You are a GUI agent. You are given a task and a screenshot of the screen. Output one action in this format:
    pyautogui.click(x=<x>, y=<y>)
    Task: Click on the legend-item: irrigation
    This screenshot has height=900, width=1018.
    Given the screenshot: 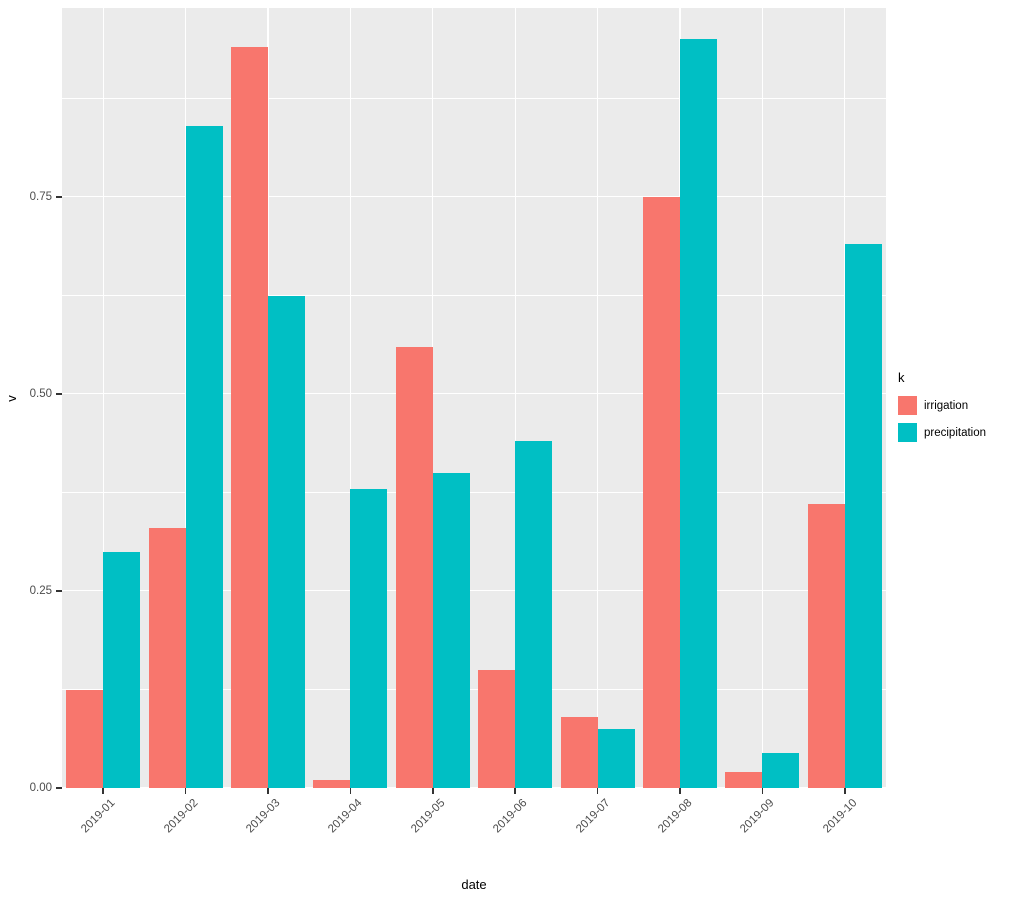 What is the action you would take?
    pyautogui.click(x=942, y=405)
    